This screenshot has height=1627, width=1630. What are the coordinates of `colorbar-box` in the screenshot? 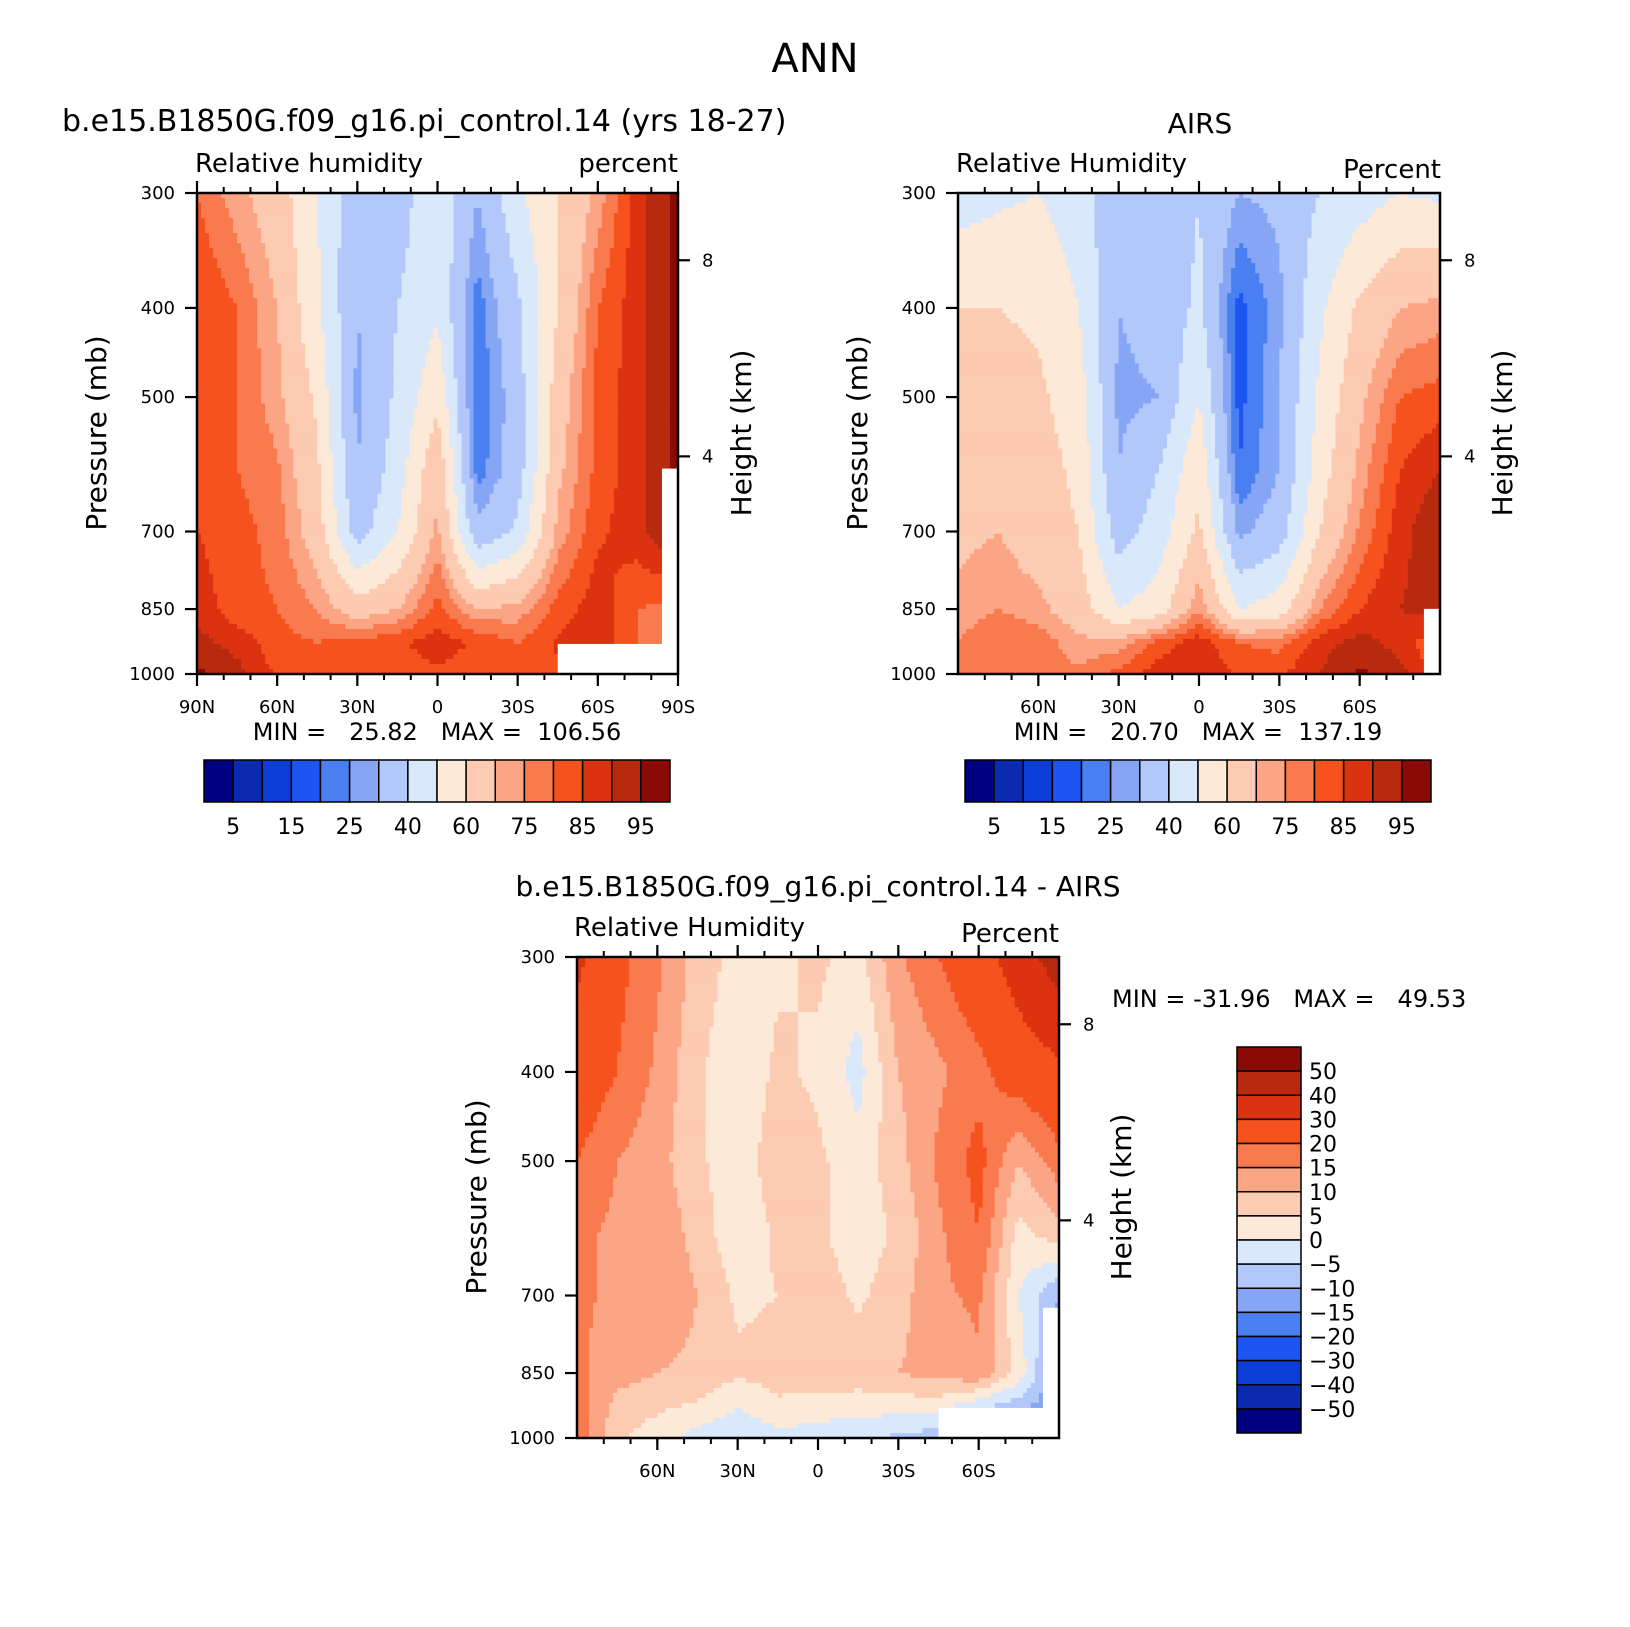 It's located at (539, 781).